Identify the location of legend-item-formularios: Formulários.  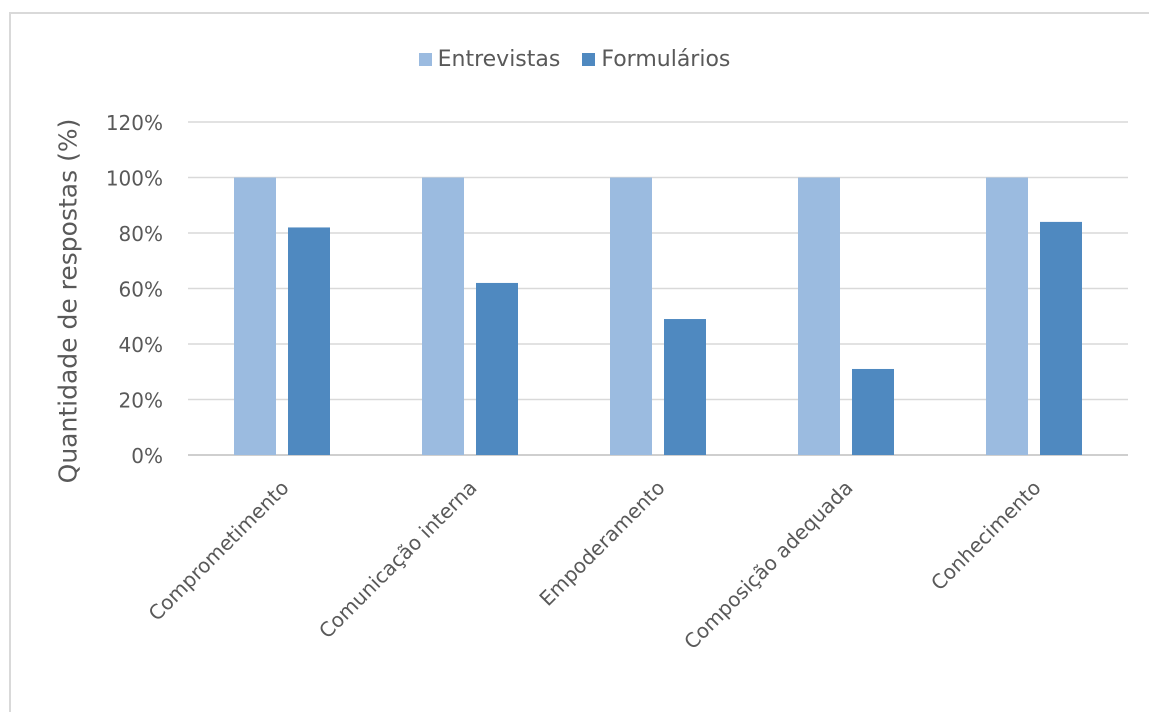
(656, 59).